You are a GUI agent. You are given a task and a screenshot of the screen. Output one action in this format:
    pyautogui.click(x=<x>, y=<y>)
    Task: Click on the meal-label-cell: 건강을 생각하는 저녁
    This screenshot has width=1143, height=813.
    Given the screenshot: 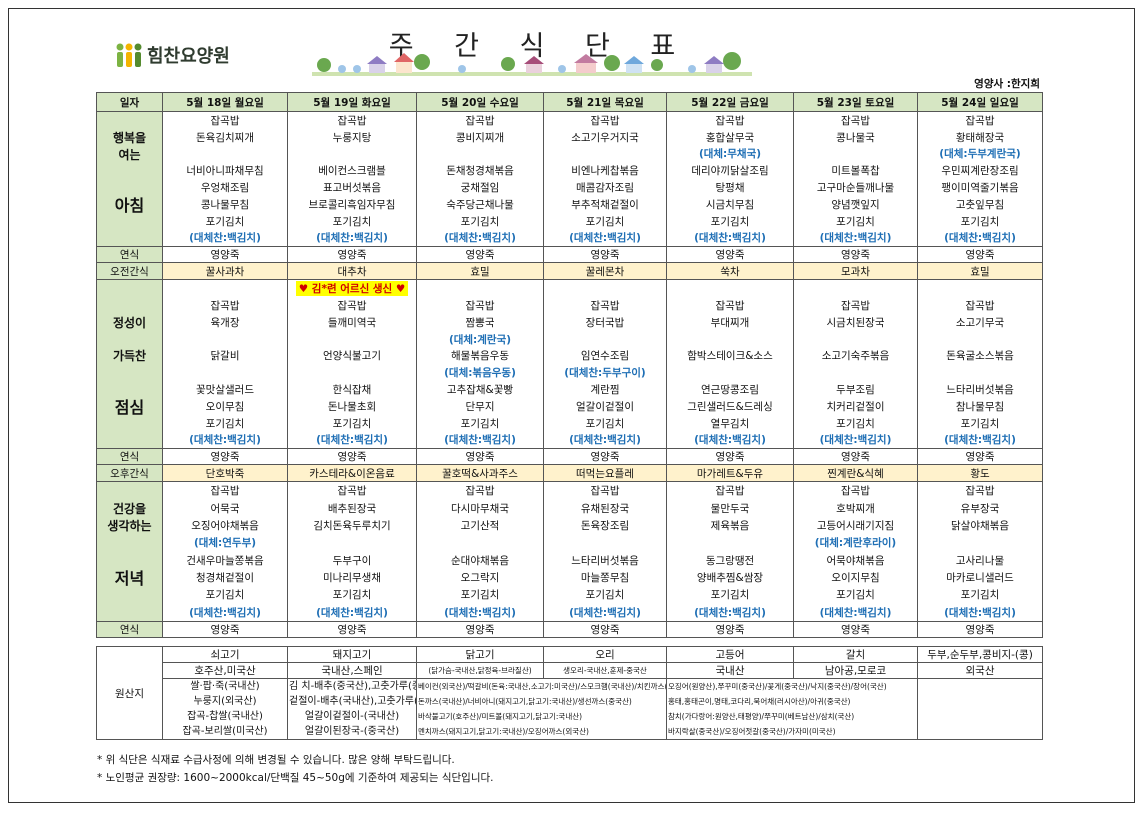 What is the action you would take?
    pyautogui.click(x=129, y=551)
    